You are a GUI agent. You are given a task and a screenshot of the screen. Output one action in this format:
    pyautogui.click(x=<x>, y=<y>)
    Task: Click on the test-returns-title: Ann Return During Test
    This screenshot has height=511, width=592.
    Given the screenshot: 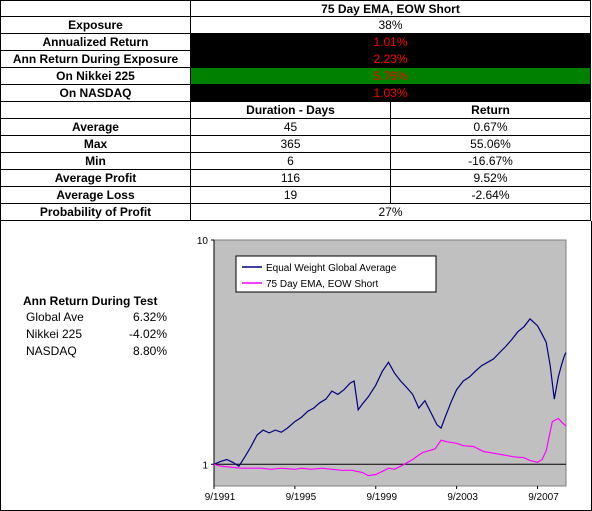 What is the action you would take?
    pyautogui.click(x=90, y=301)
    